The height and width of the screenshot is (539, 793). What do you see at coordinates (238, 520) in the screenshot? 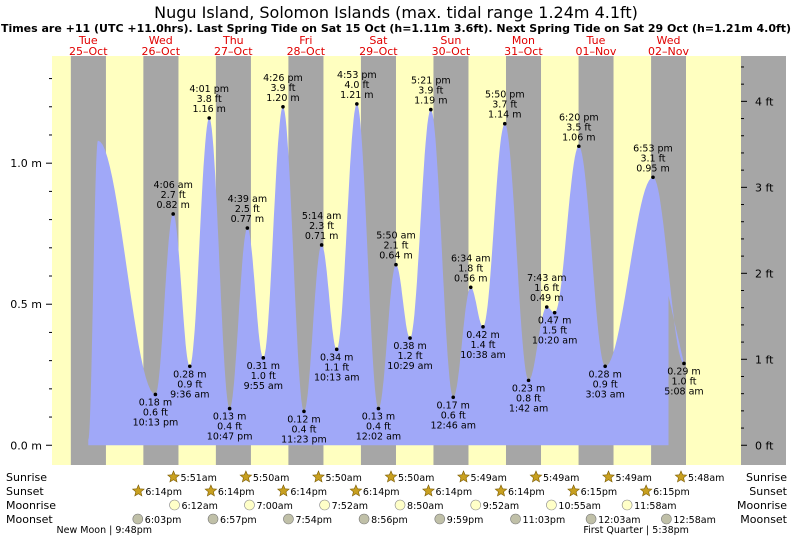
I see `moonset-time-label: 6:57pm` at bounding box center [238, 520].